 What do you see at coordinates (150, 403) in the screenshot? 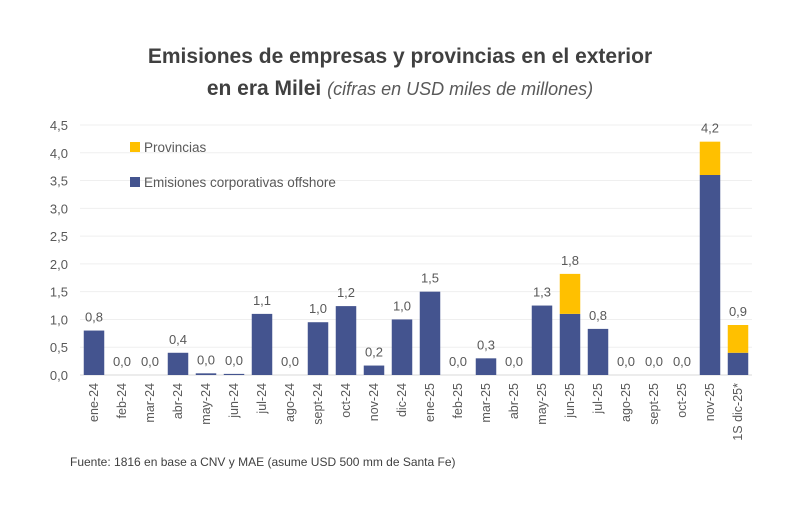
I see `x-tick-label: mar-24` at bounding box center [150, 403].